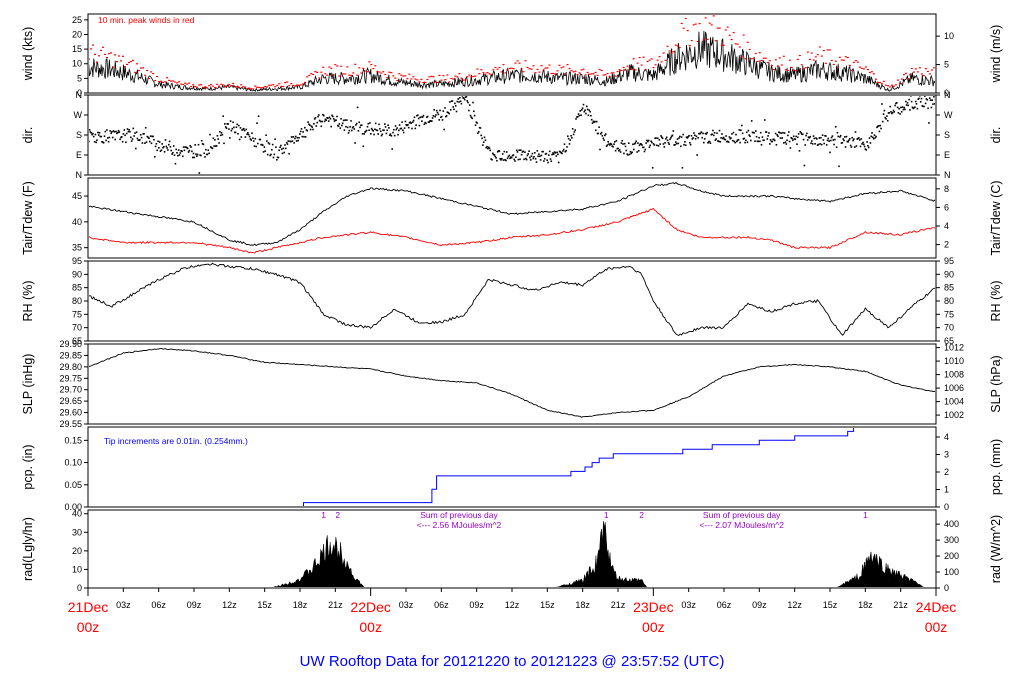 This screenshot has height=700, width=1024. I want to click on time-minor-label: 12z, so click(512, 605).